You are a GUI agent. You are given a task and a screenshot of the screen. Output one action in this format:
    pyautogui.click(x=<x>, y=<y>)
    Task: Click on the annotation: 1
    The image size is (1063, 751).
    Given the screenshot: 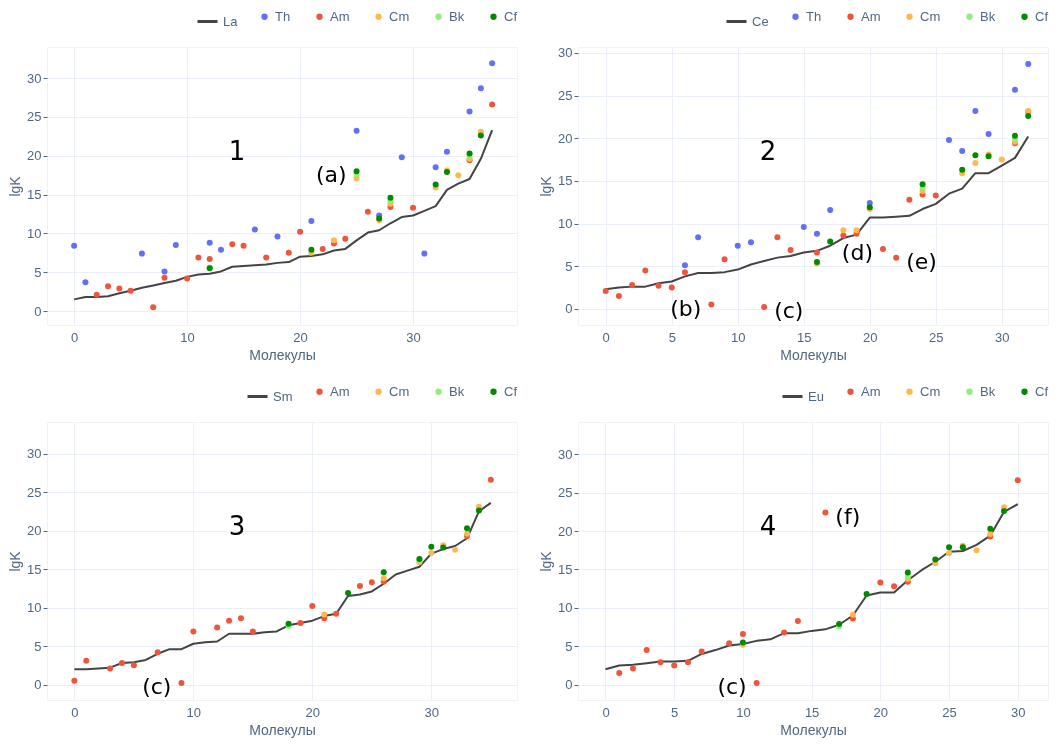 What is the action you would take?
    pyautogui.click(x=237, y=151)
    